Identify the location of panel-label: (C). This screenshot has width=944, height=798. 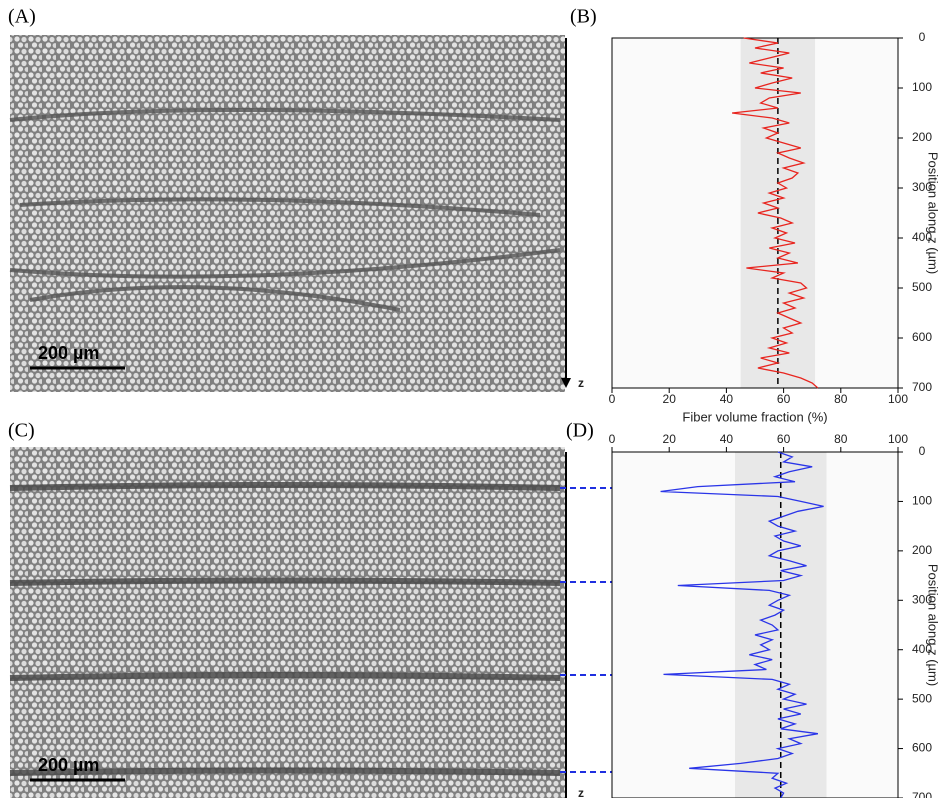
(21, 431).